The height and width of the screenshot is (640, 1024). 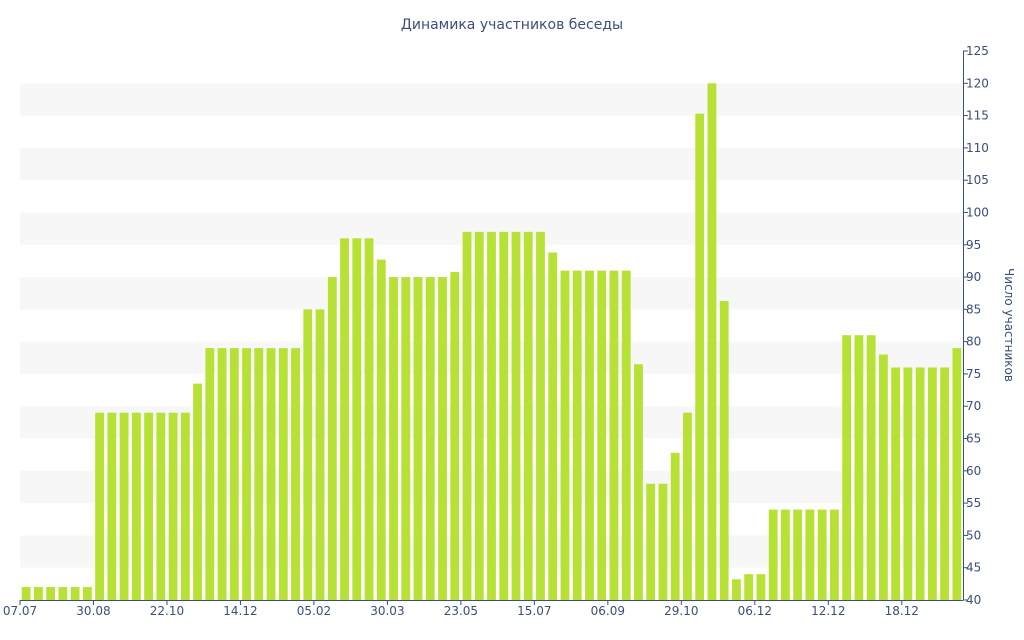 What do you see at coordinates (902, 611) in the screenshot?
I see `x-tick-label: 18.12` at bounding box center [902, 611].